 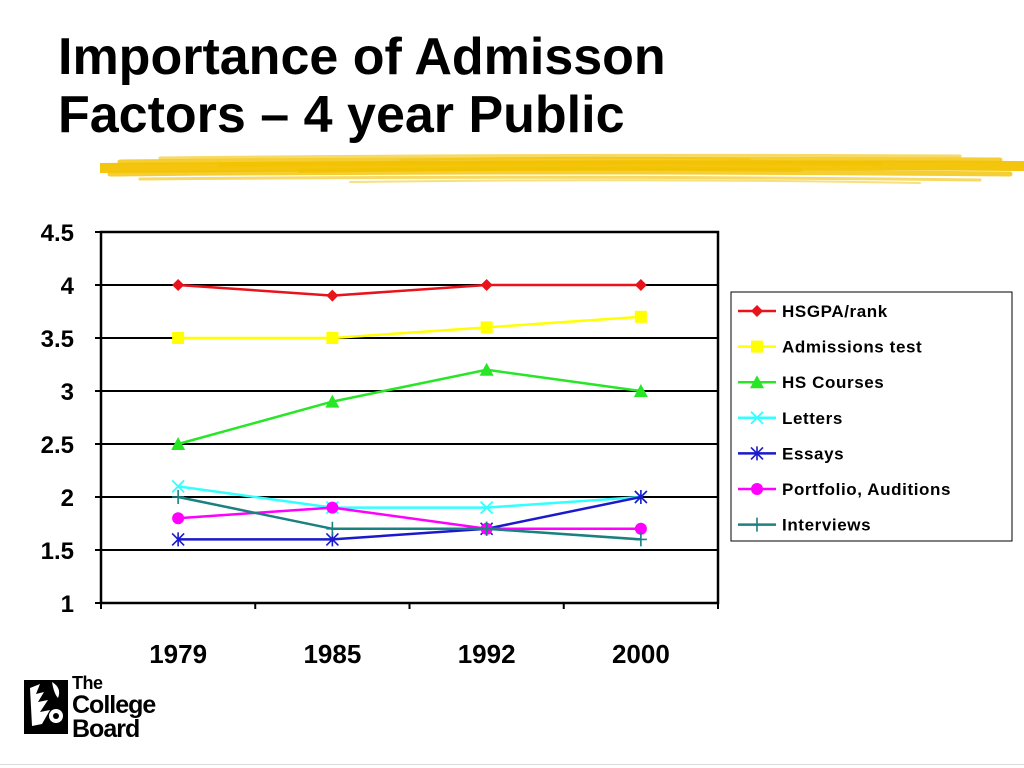 What do you see at coordinates (57, 233) in the screenshot?
I see `y-tick-label: 4.5` at bounding box center [57, 233].